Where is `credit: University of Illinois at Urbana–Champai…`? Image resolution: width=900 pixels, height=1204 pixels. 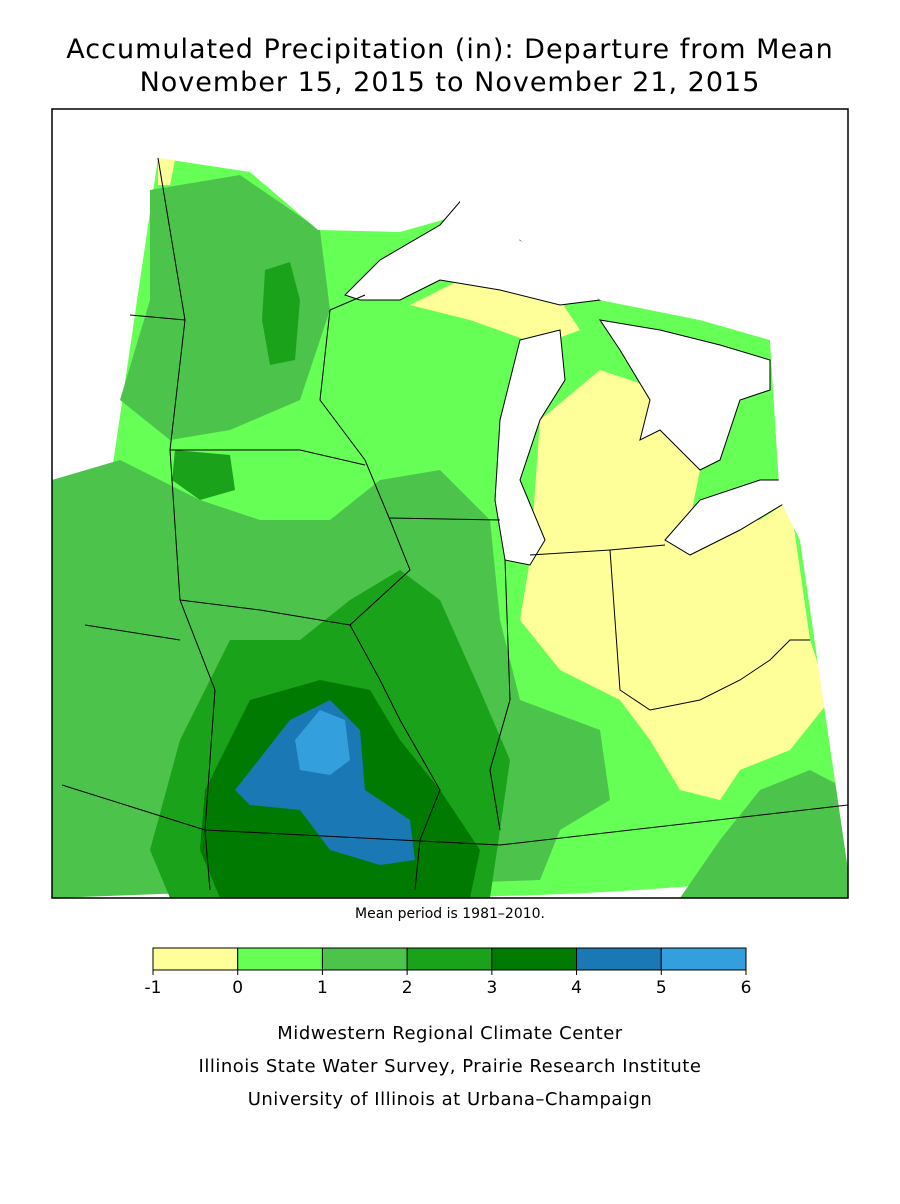
credit: University of Illinois at Urbana–Champai… is located at coordinates (450, 1099).